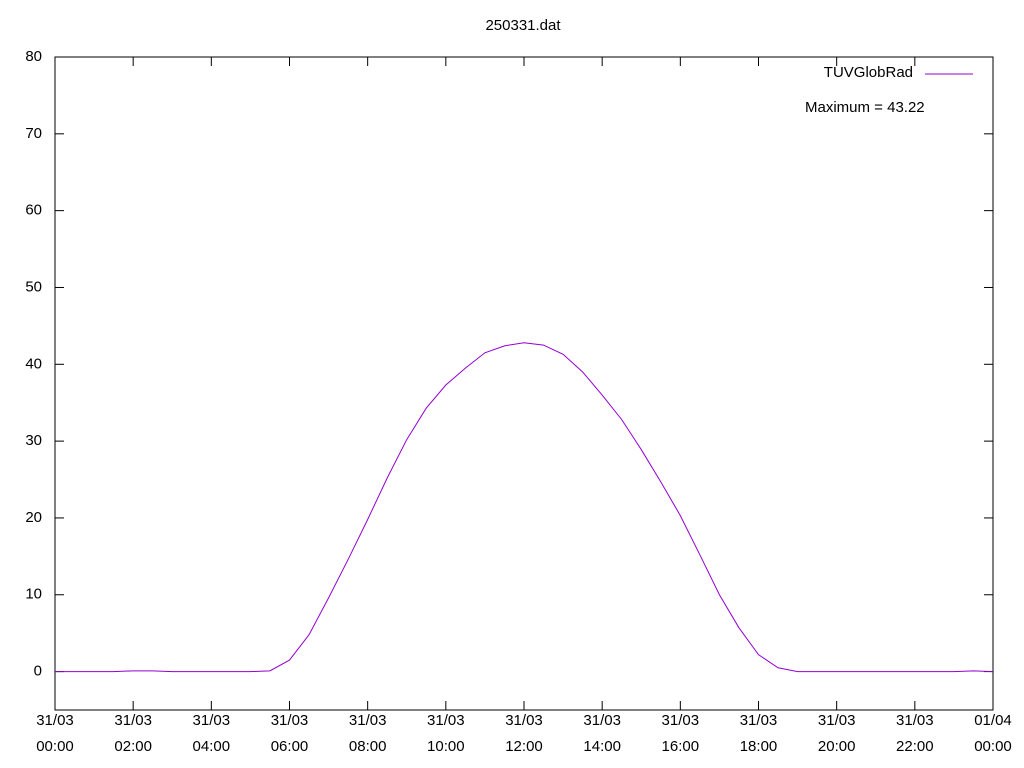  Describe the element at coordinates (33, 440) in the screenshot. I see `y-tick-label: 30` at that location.